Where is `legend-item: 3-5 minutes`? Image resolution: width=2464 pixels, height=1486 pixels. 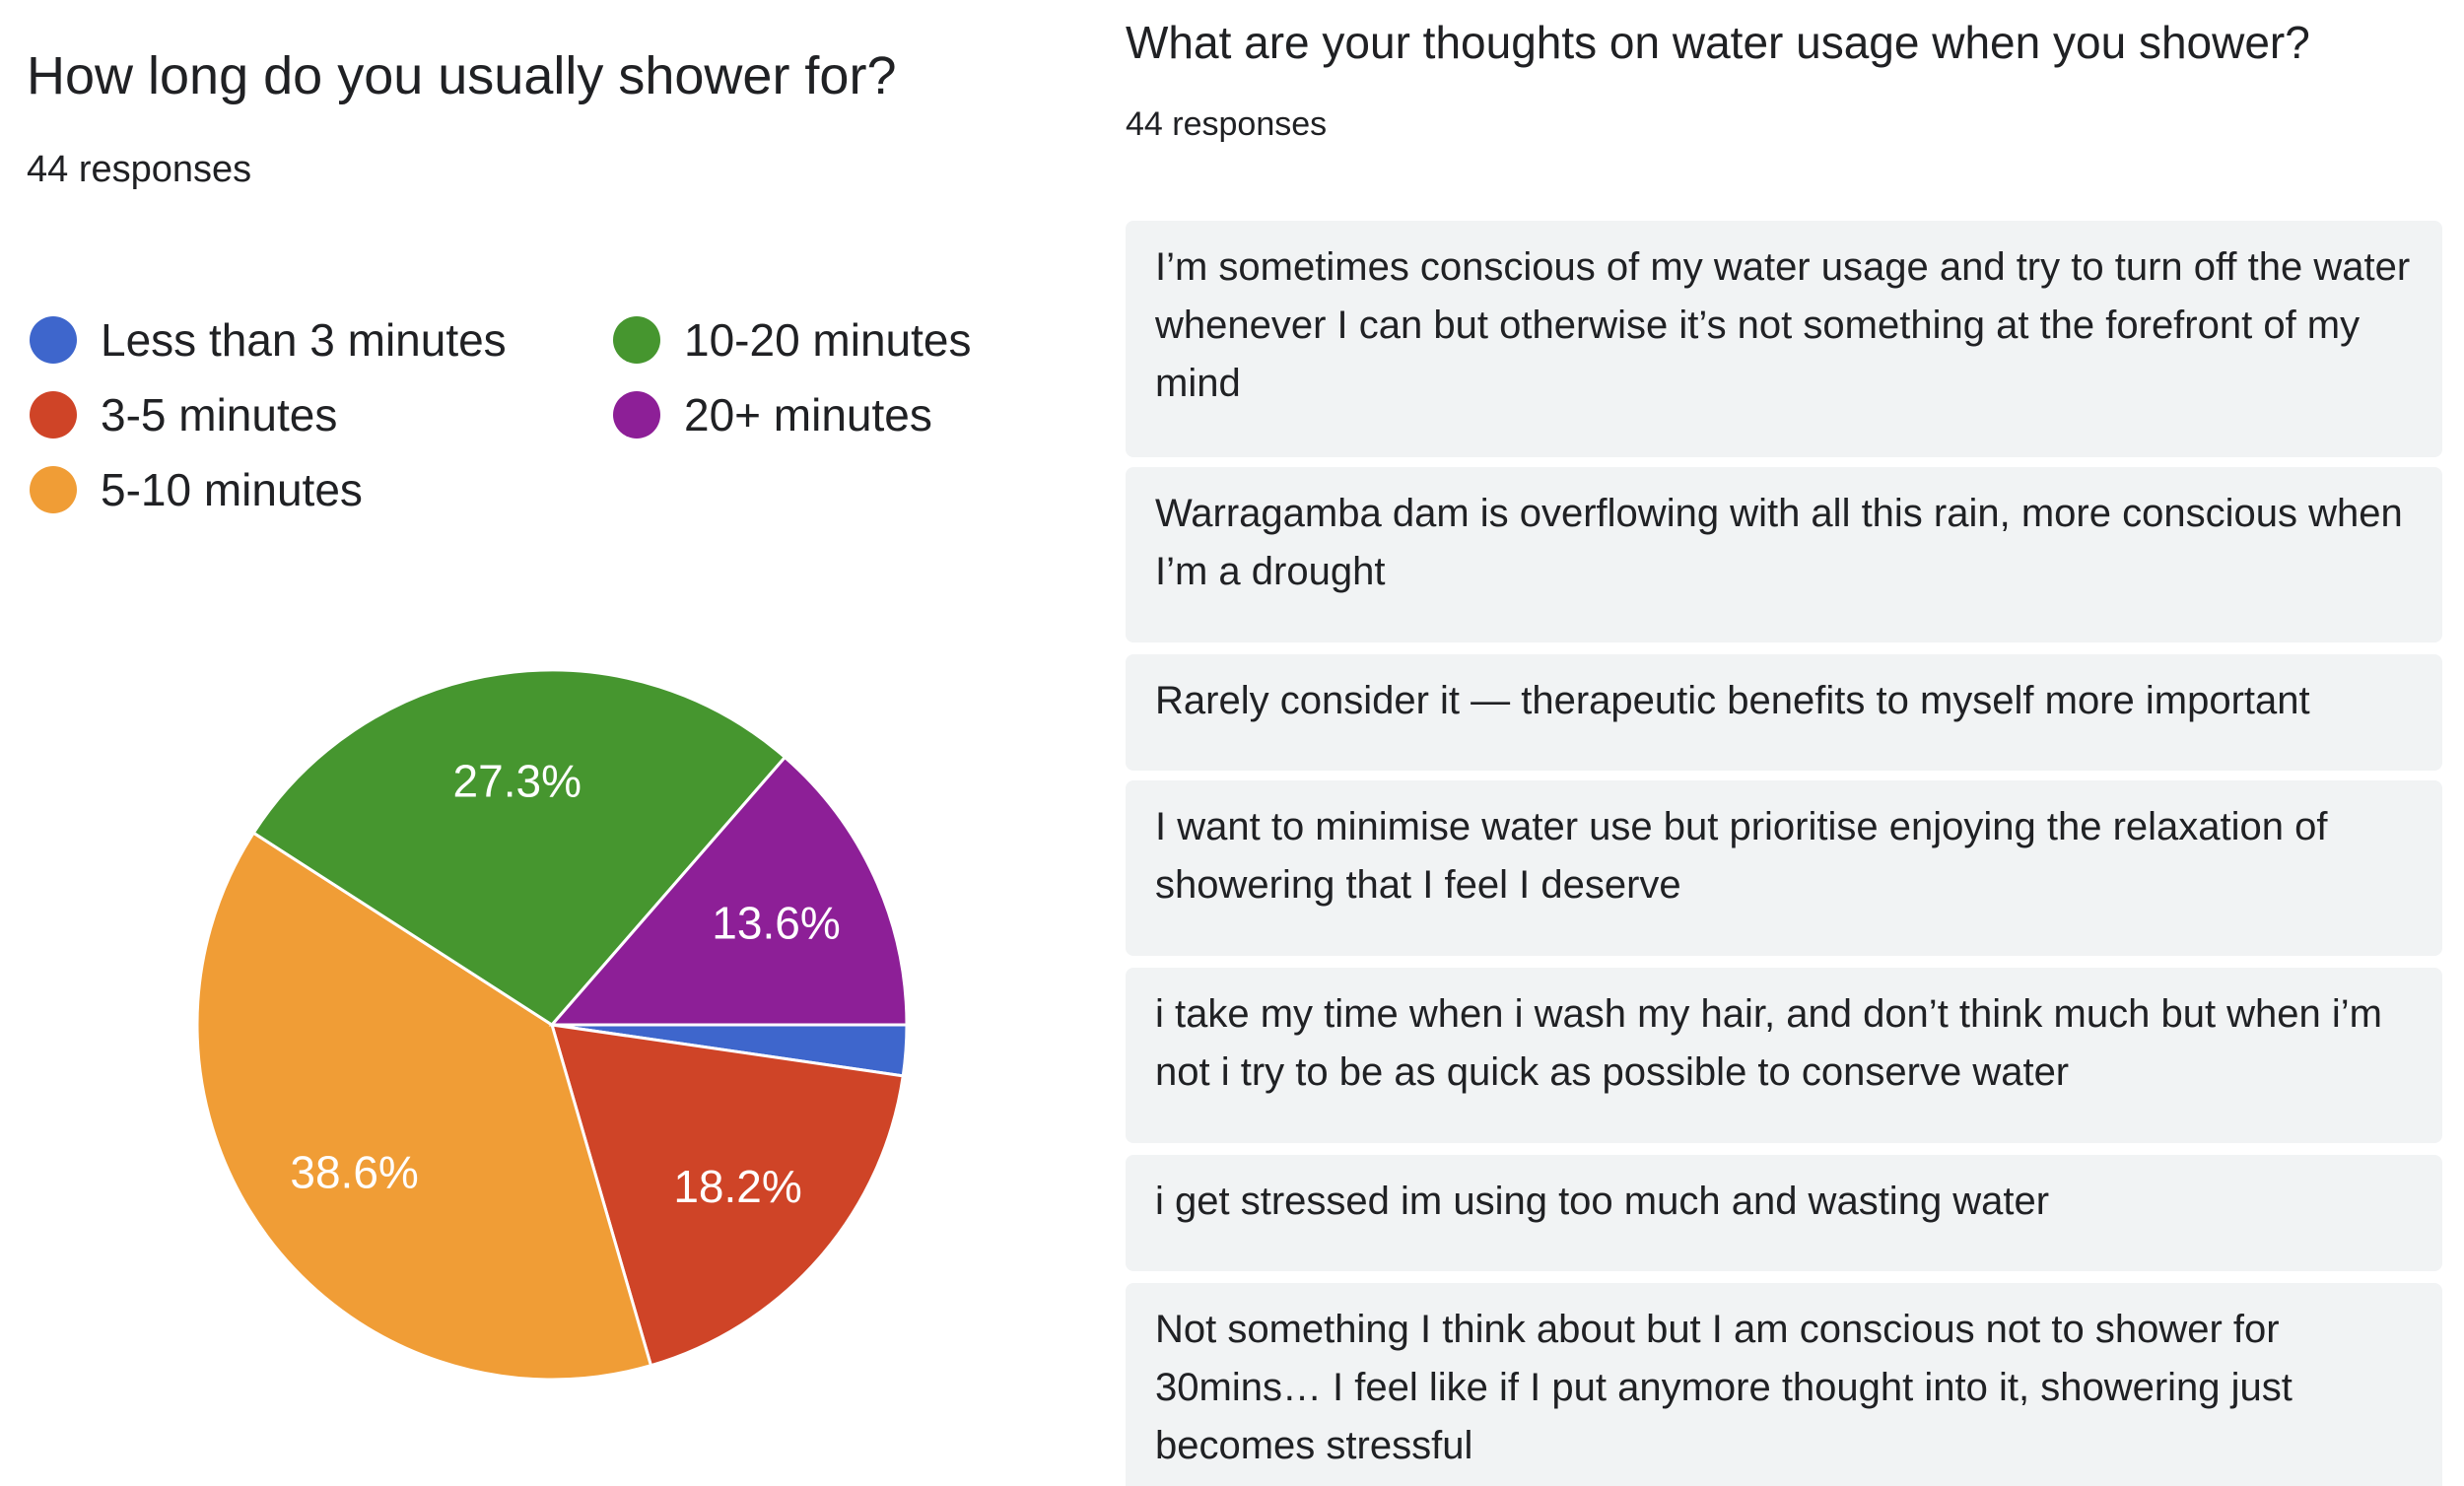 legend-item: 3-5 minutes is located at coordinates (183, 414).